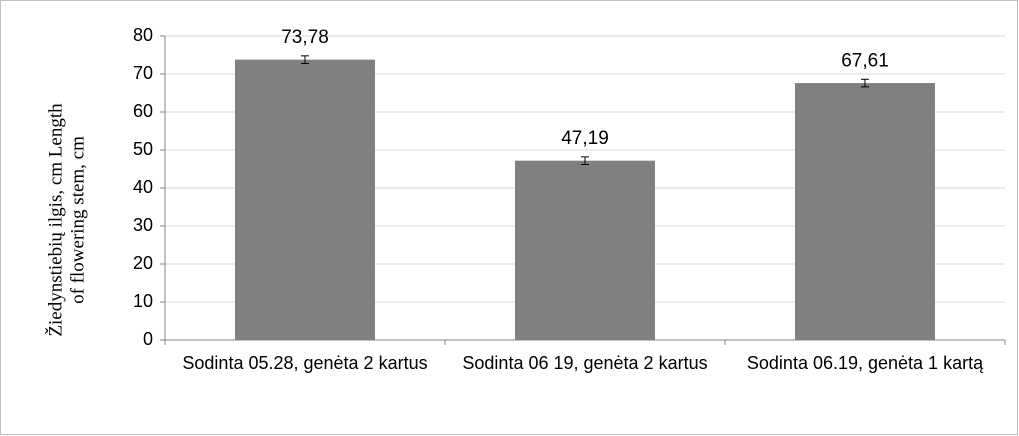 This screenshot has height=436, width=1019. What do you see at coordinates (55, 220) in the screenshot?
I see `y-axis-label-line: Žiedynstiebių ilgis, cm Length` at bounding box center [55, 220].